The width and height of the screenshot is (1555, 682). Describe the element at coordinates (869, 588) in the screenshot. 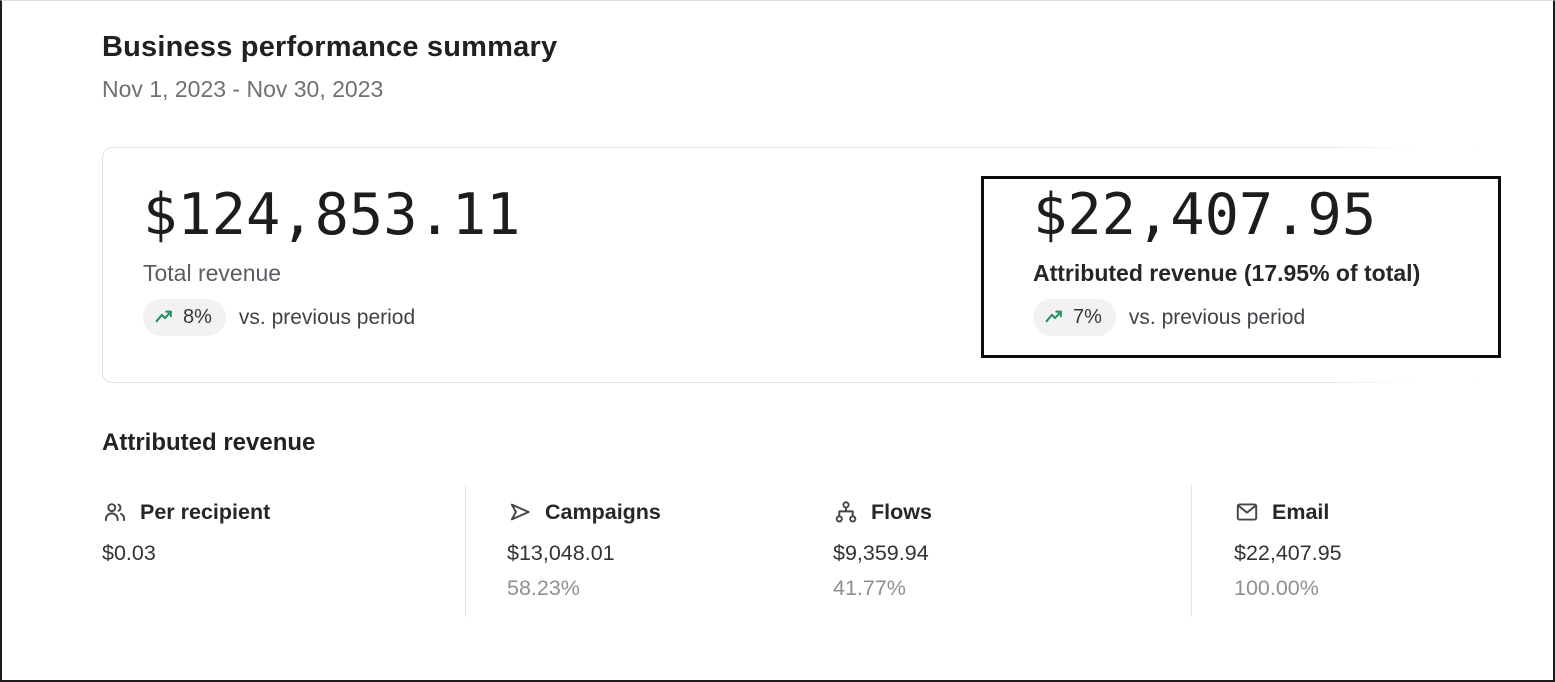

I see `flows-percent: 41.77%` at that location.